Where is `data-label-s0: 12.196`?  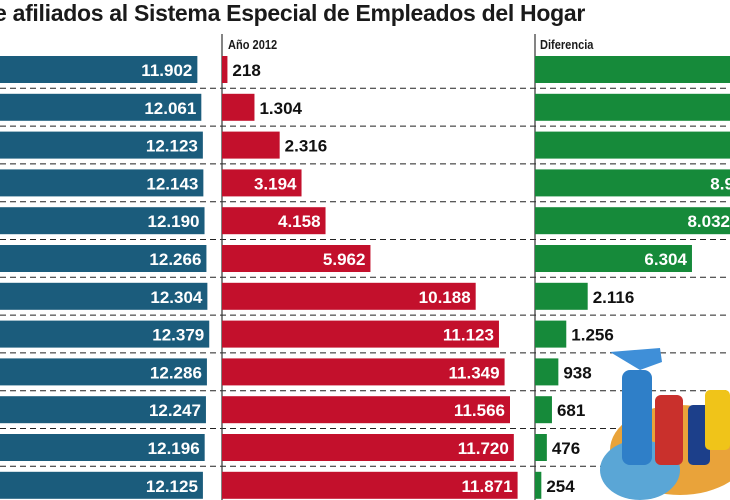 data-label-s0: 12.196 is located at coordinates (174, 448).